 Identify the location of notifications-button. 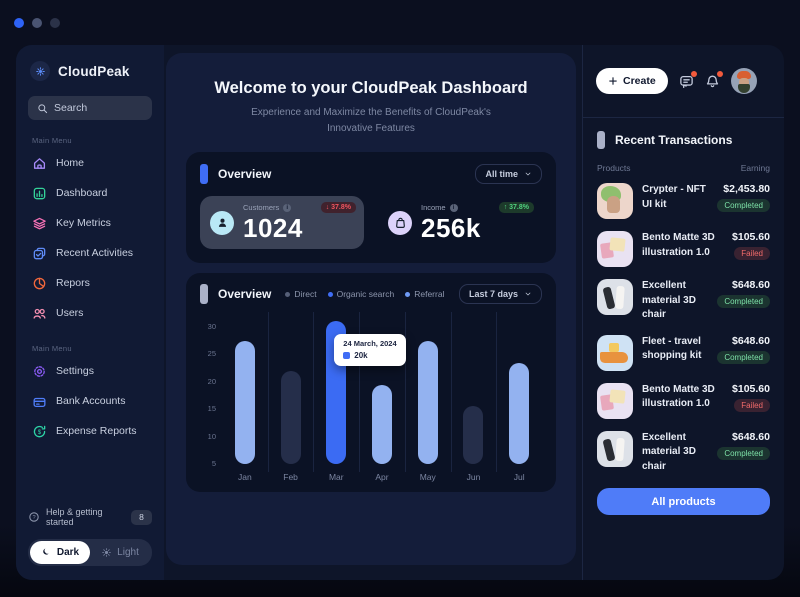
(714, 79).